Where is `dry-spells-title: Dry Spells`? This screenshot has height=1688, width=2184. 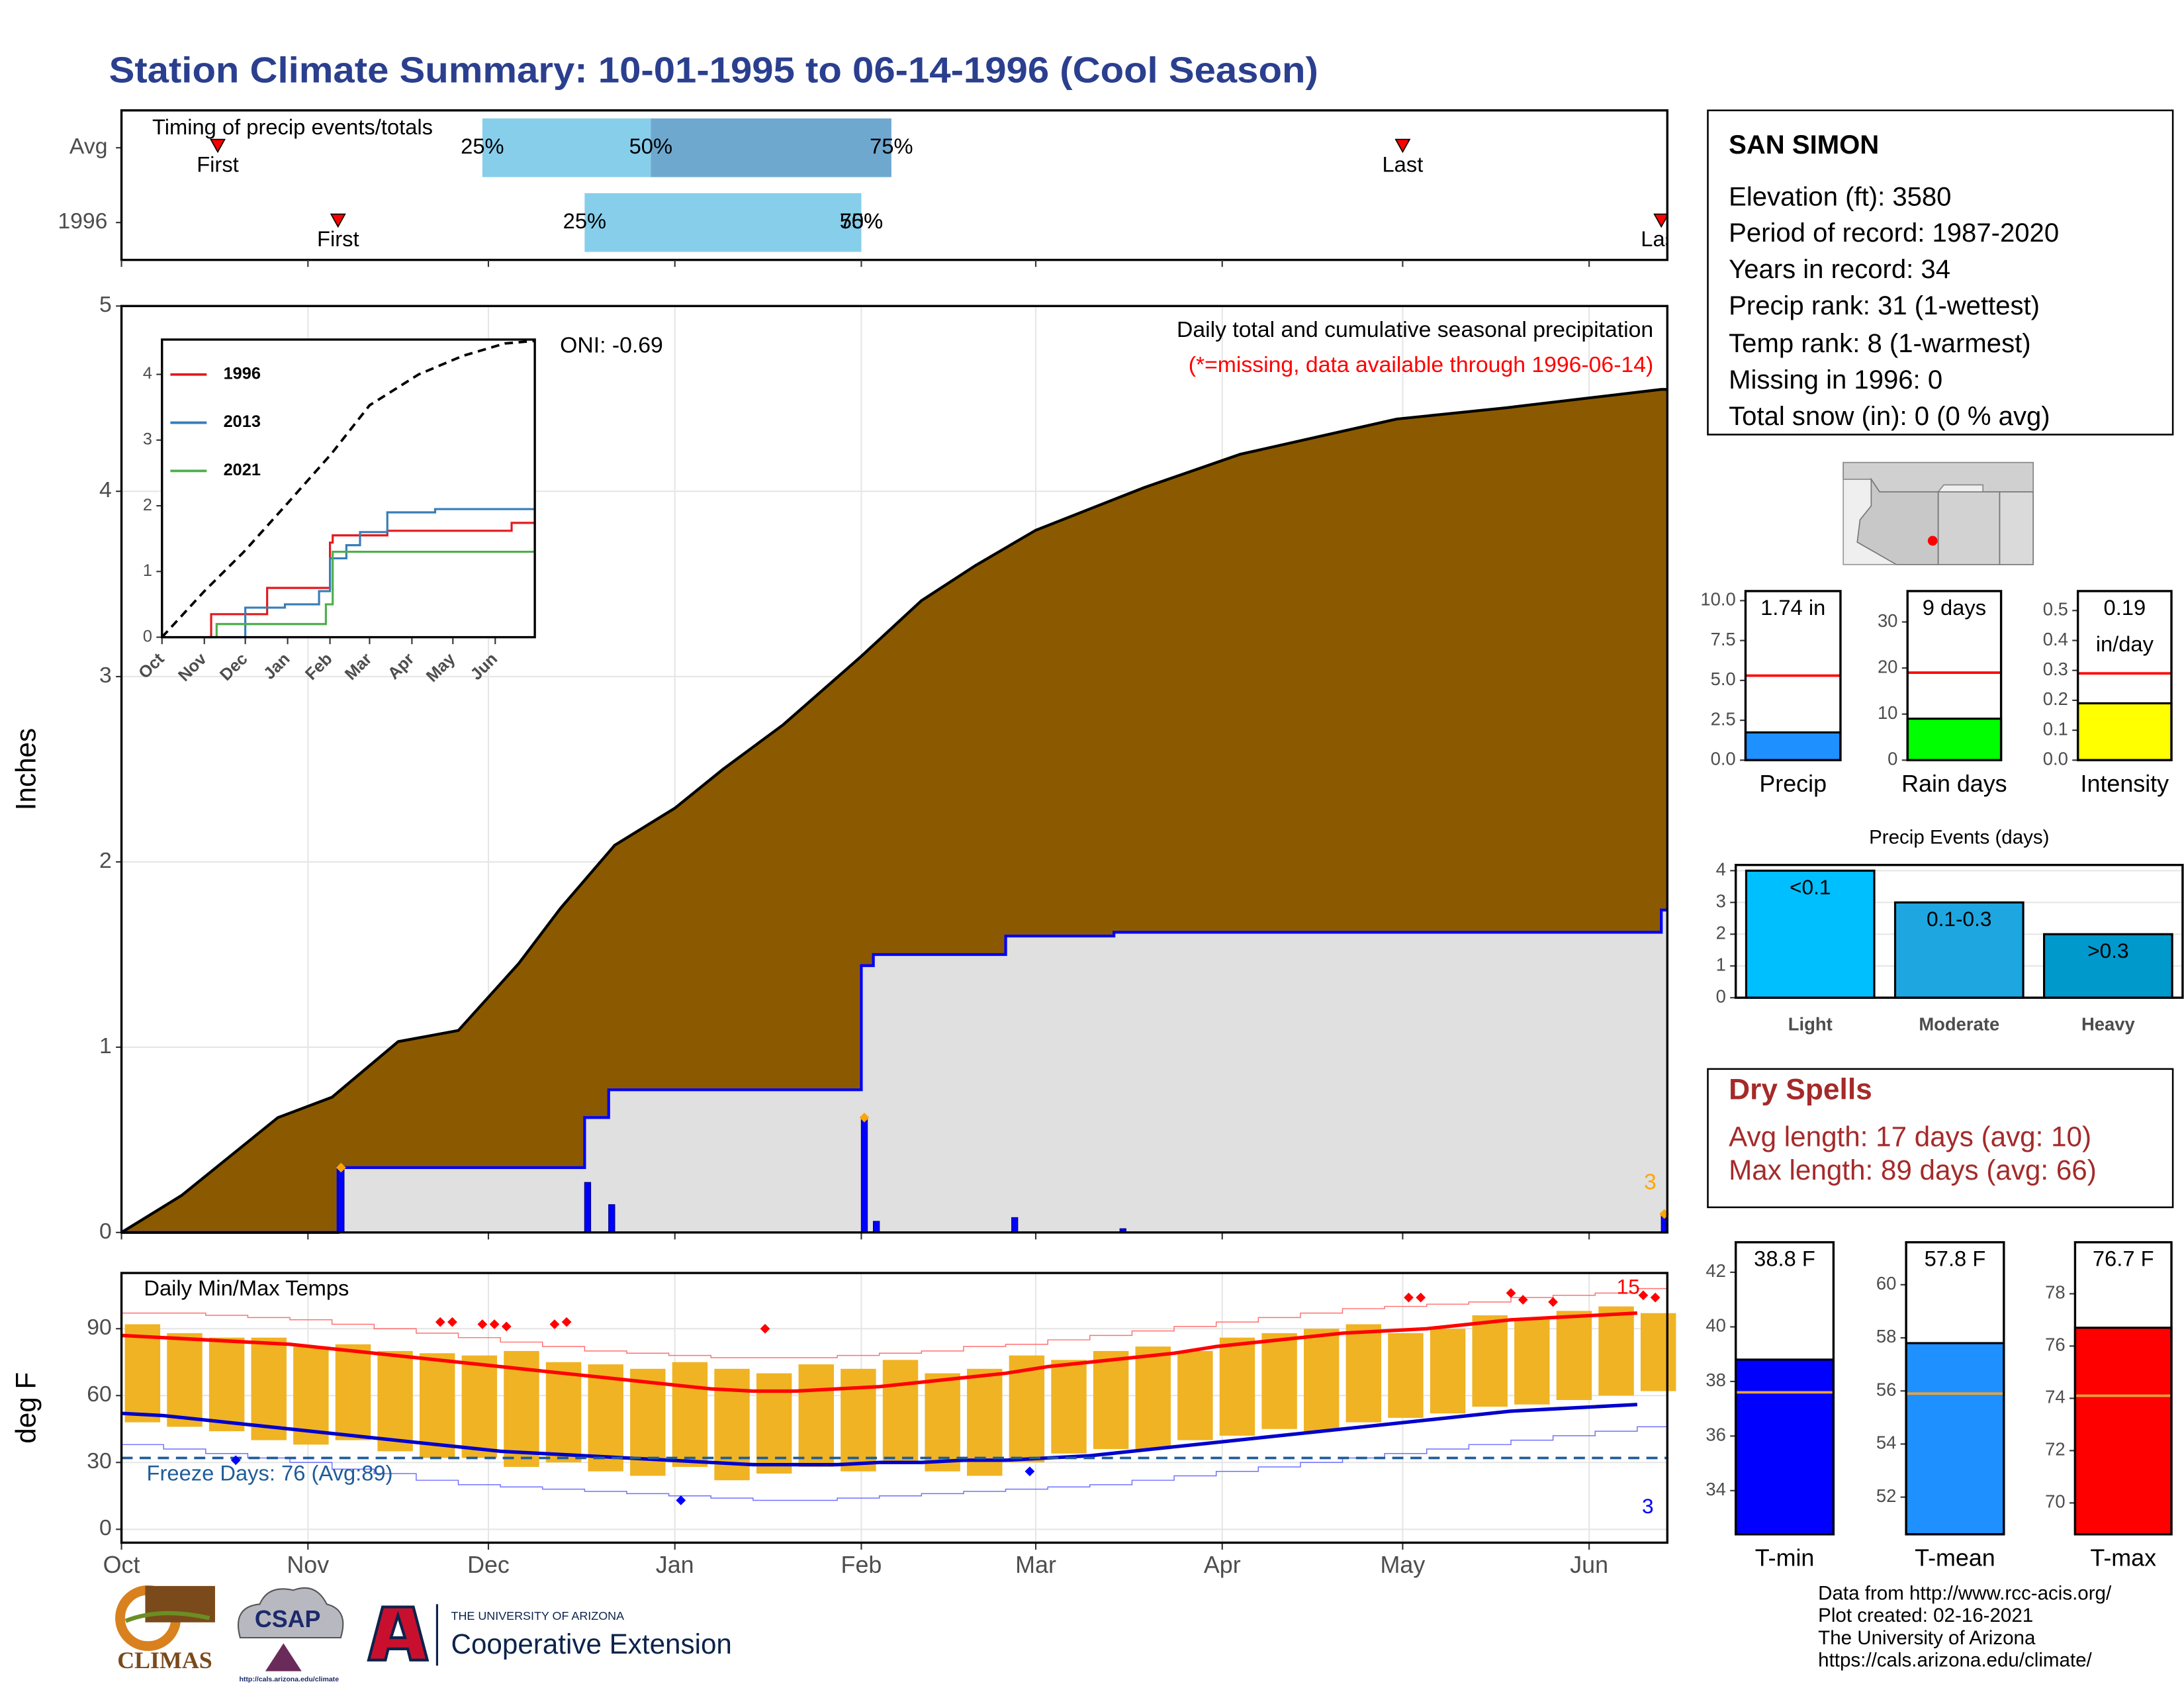 dry-spells-title: Dry Spells is located at coordinates (1800, 1089).